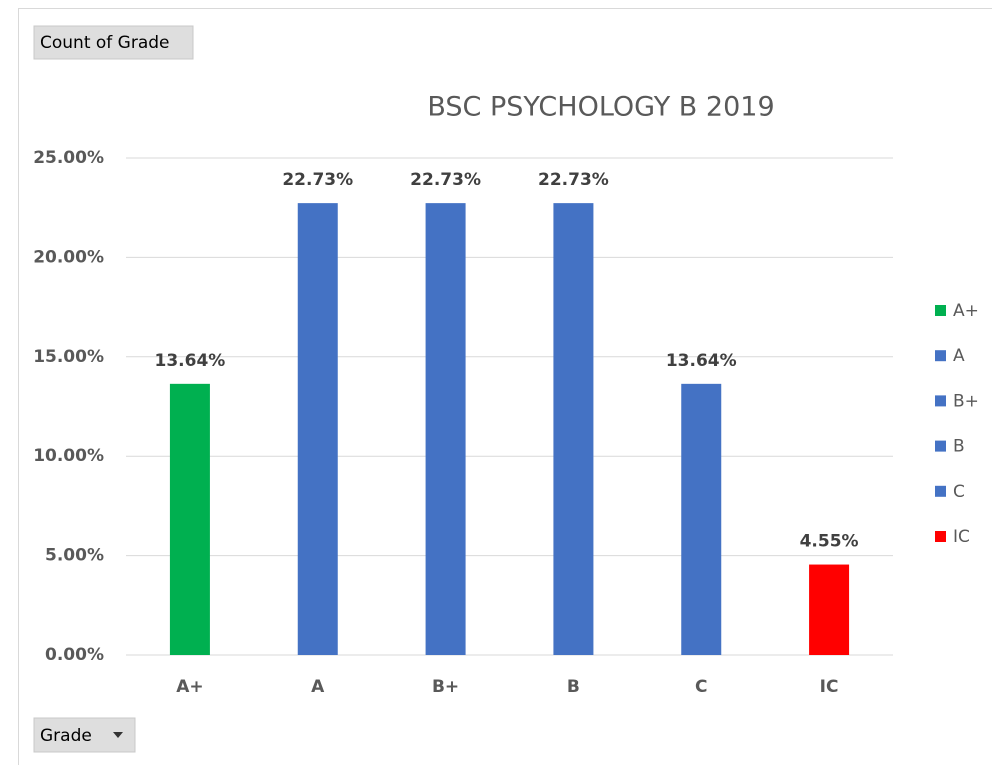 Image resolution: width=992 pixels, height=765 pixels. I want to click on x-tick-label: A+, so click(189, 687).